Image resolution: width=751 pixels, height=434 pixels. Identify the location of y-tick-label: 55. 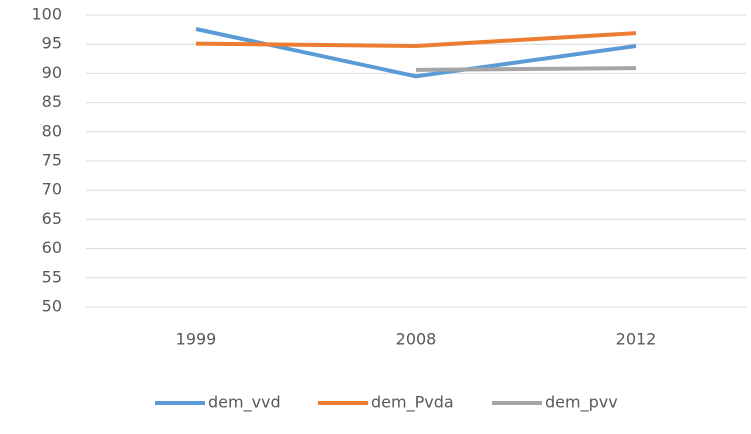
(52, 276).